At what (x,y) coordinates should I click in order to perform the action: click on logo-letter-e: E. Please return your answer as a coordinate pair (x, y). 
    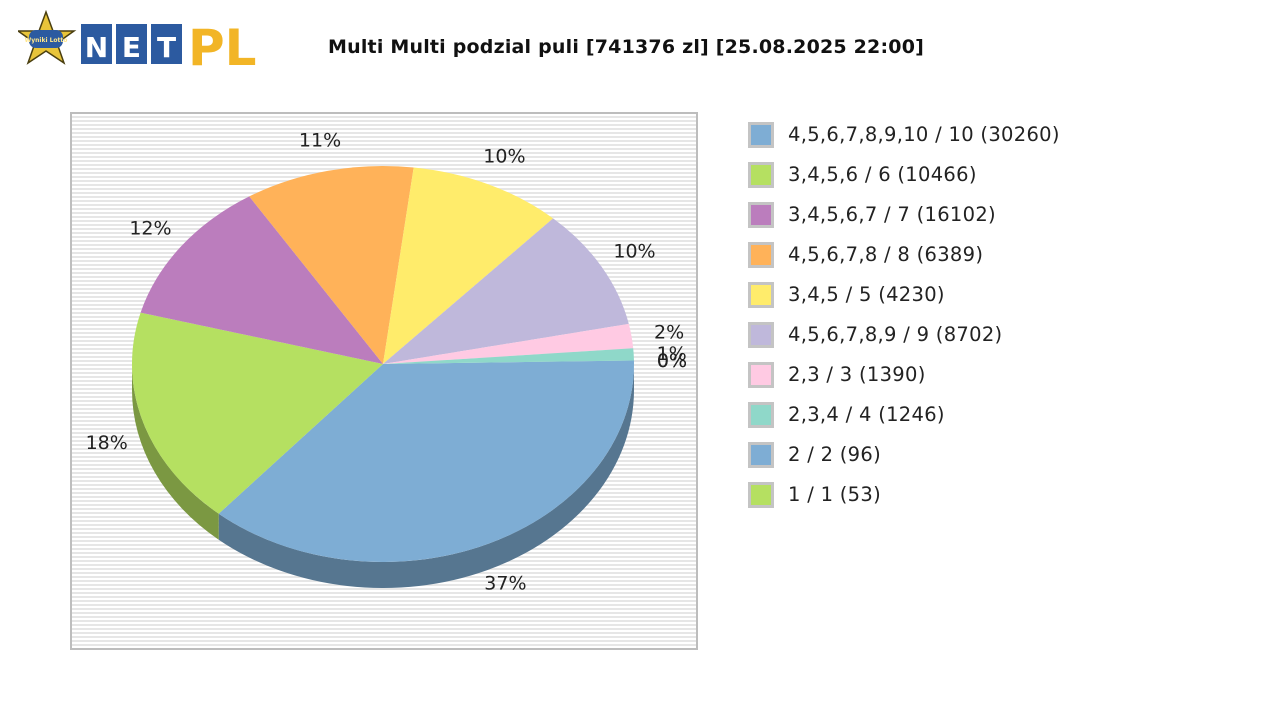
    Looking at the image, I should click on (131, 47).